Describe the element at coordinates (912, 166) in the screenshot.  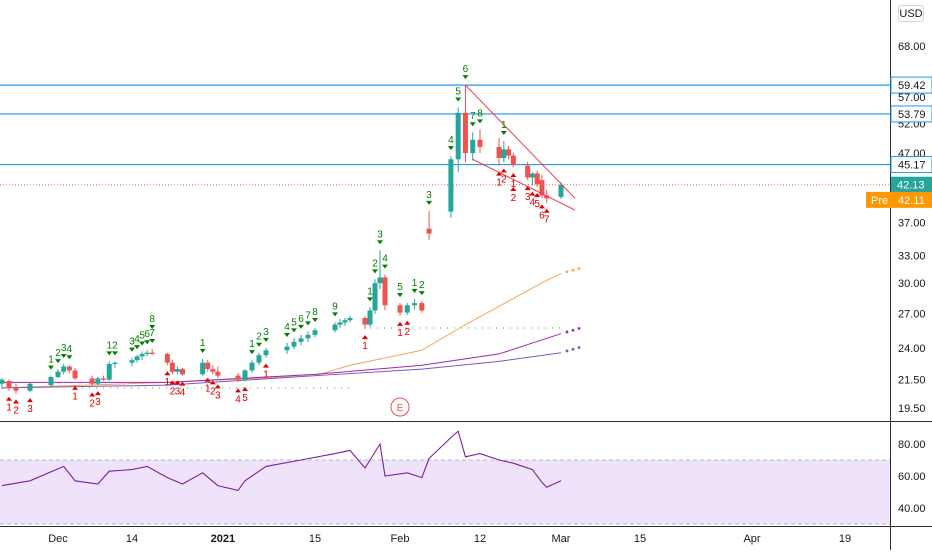
I see `level-tag-label: 45.17` at that location.